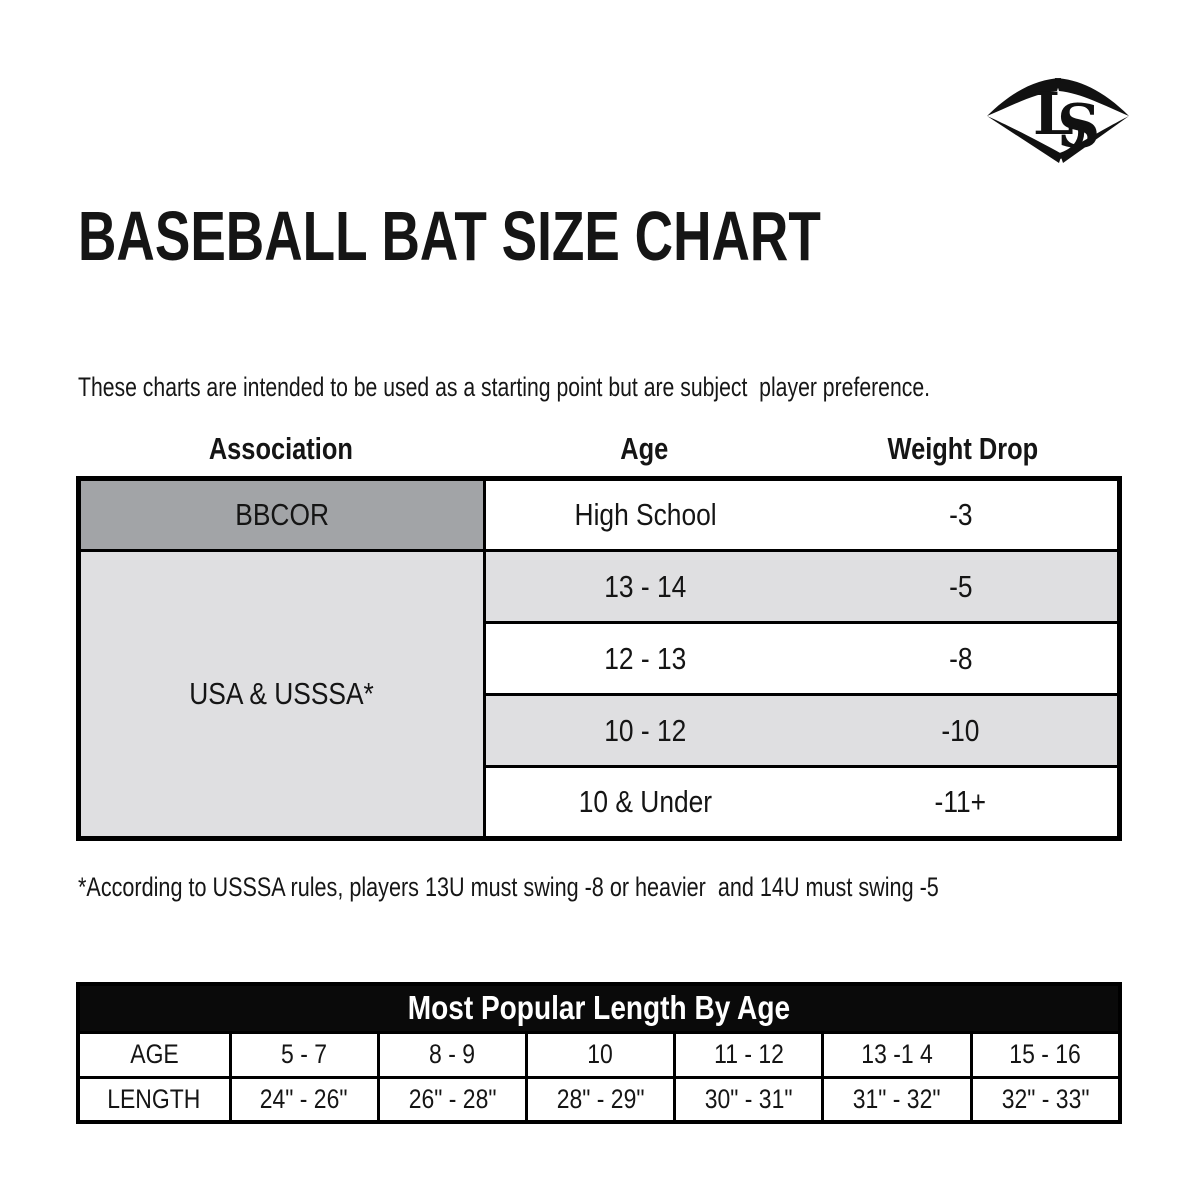  Describe the element at coordinates (897, 1054) in the screenshot. I see `age-cell-4: 13 -1 4` at that location.